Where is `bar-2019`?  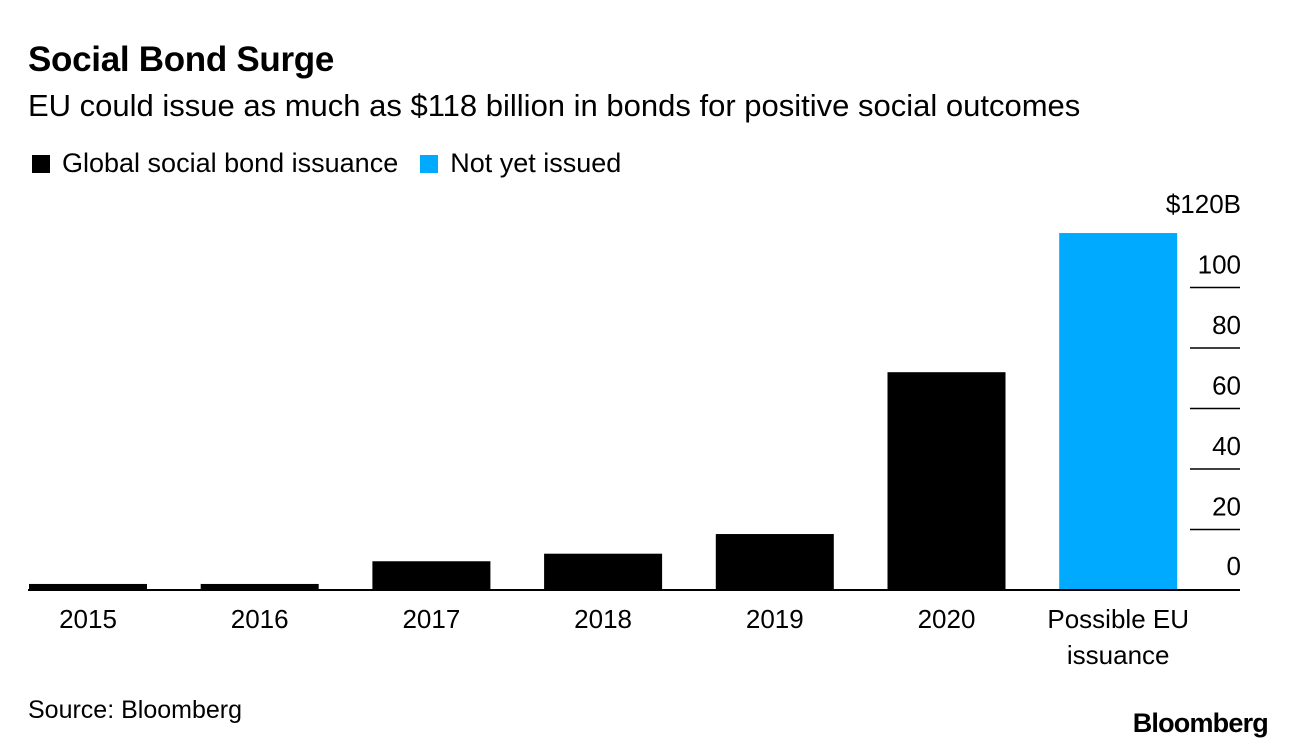
bar-2019 is located at coordinates (774, 562).